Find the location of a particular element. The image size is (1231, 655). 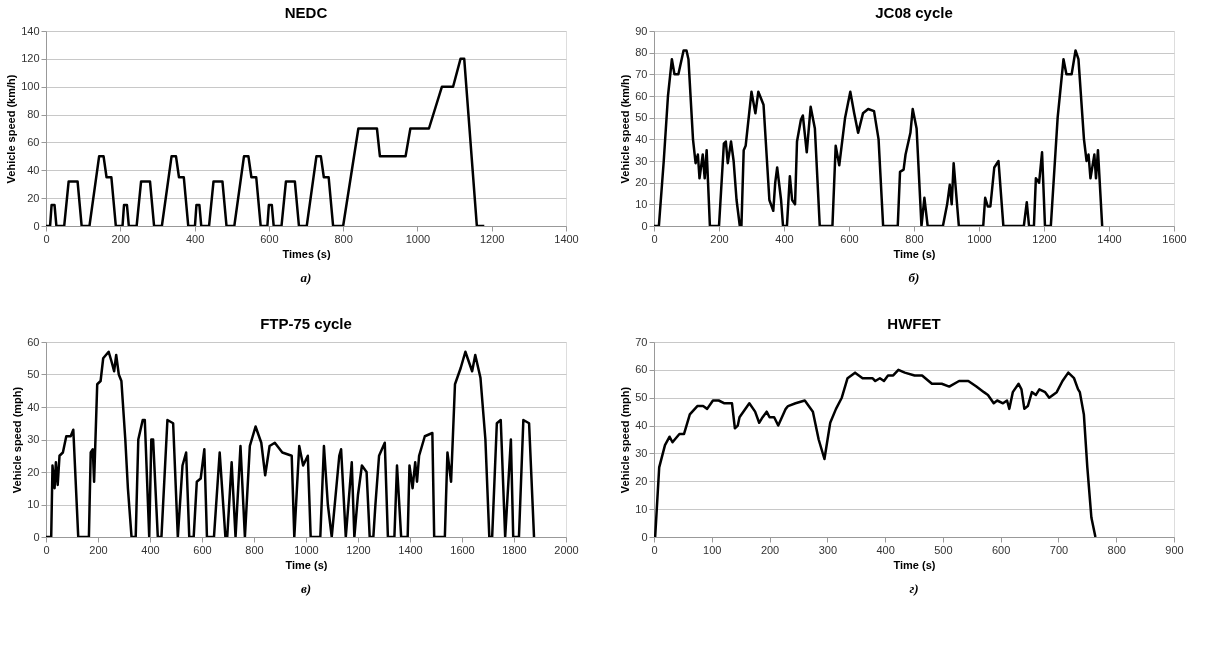

x-tick-label: 700 is located at coordinates (1059, 549).